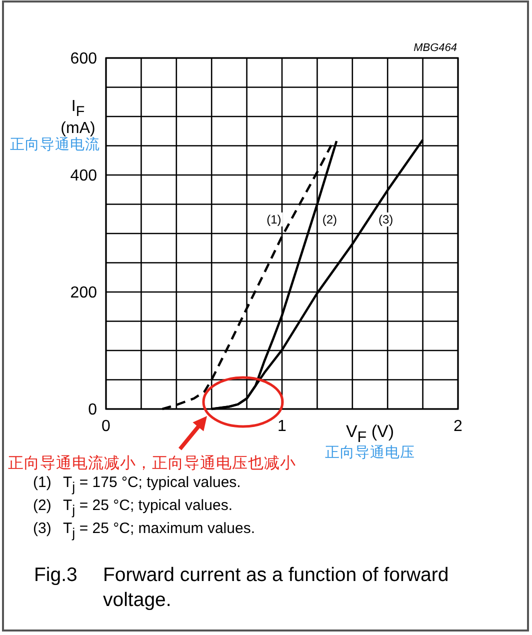 Image resolution: width=532 pixels, height=635 pixels. Describe the element at coordinates (458, 426) in the screenshot. I see `x-tick-label: 2` at that location.